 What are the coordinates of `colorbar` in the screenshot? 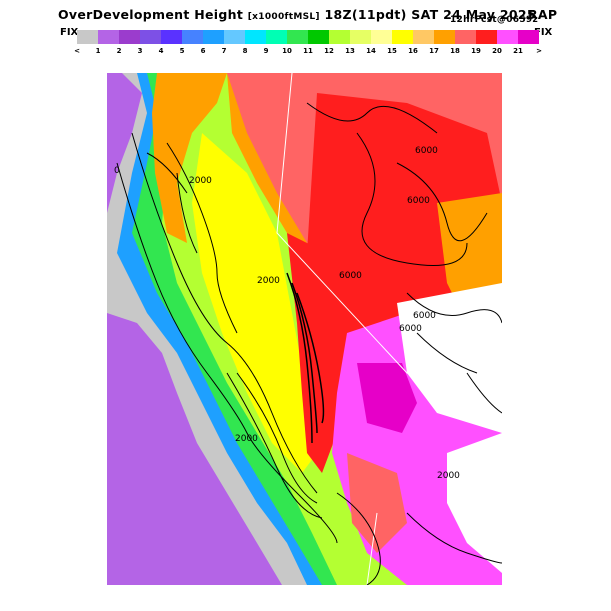 It's located at (308, 37).